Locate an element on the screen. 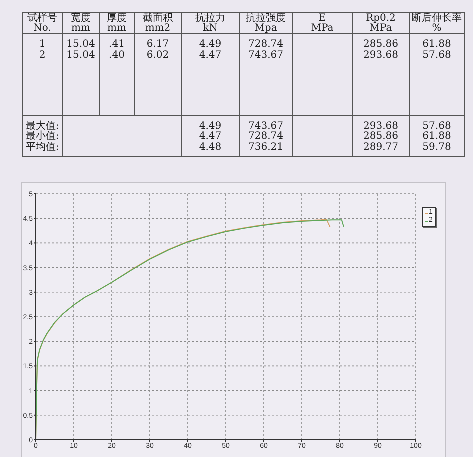 This screenshot has height=457, width=473. text: 平均值: is located at coordinates (43, 147).